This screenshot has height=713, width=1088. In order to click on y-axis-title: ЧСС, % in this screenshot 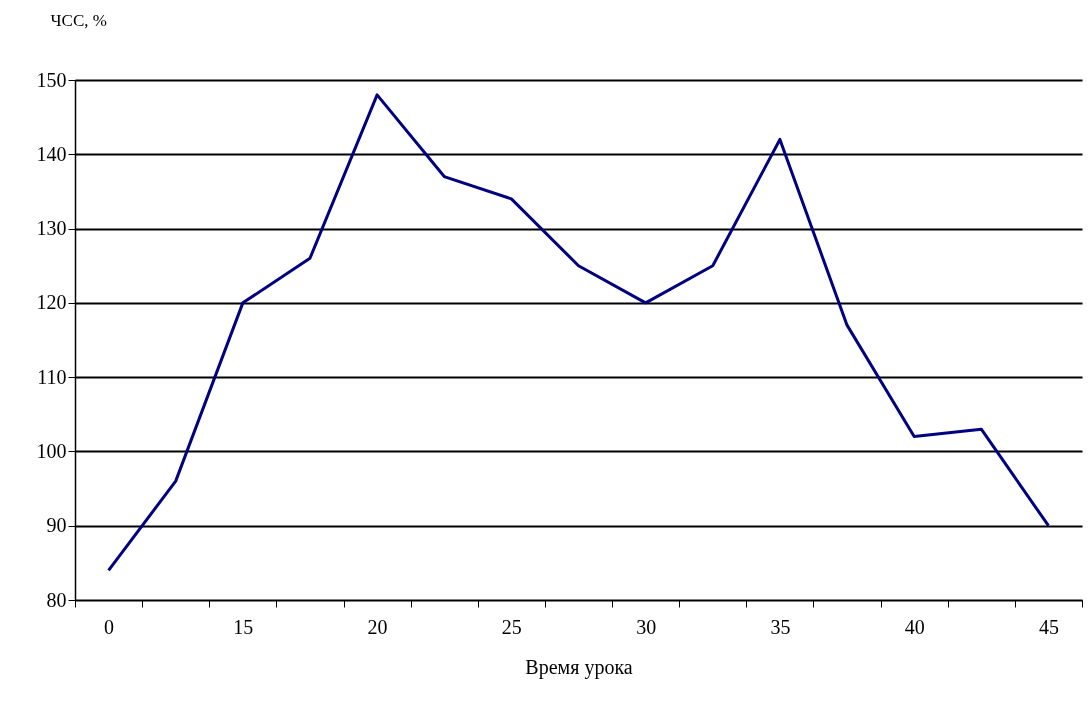, I will do `click(78, 20)`.